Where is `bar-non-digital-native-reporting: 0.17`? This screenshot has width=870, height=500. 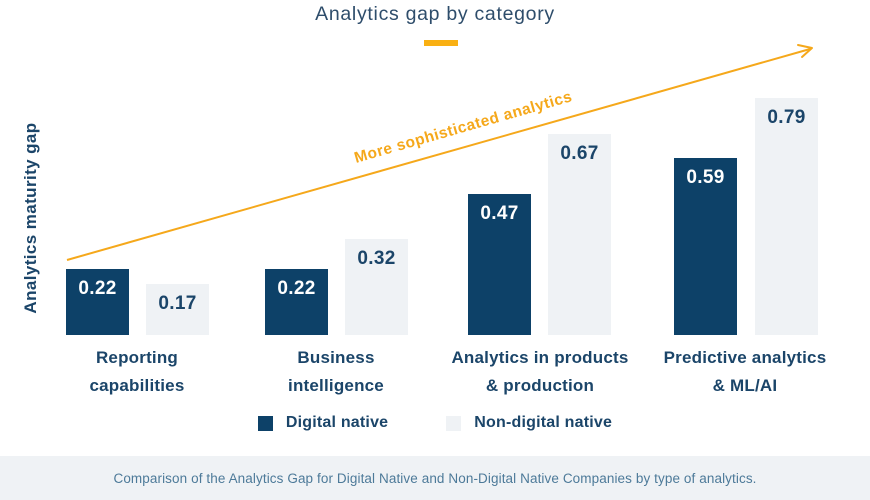
bar-non-digital-native-reporting: 0.17 is located at coordinates (177, 309).